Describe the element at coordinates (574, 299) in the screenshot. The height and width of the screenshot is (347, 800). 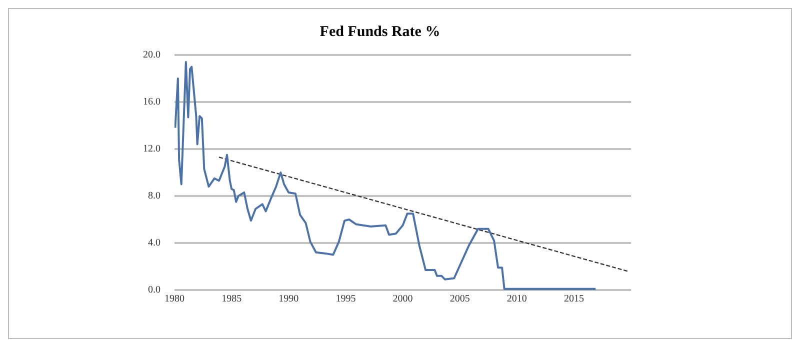
I see `x-tick-label: 2015` at that location.